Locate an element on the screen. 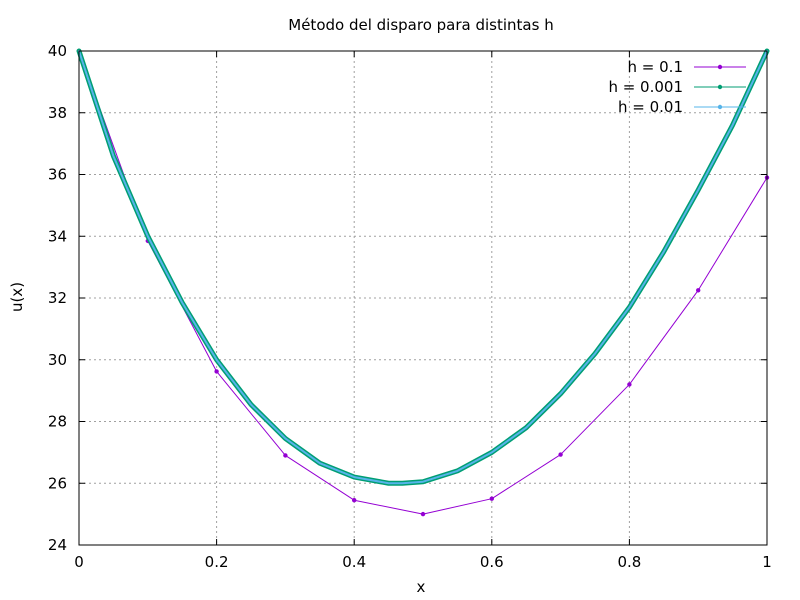  y-tick-label: 36 is located at coordinates (57, 175).